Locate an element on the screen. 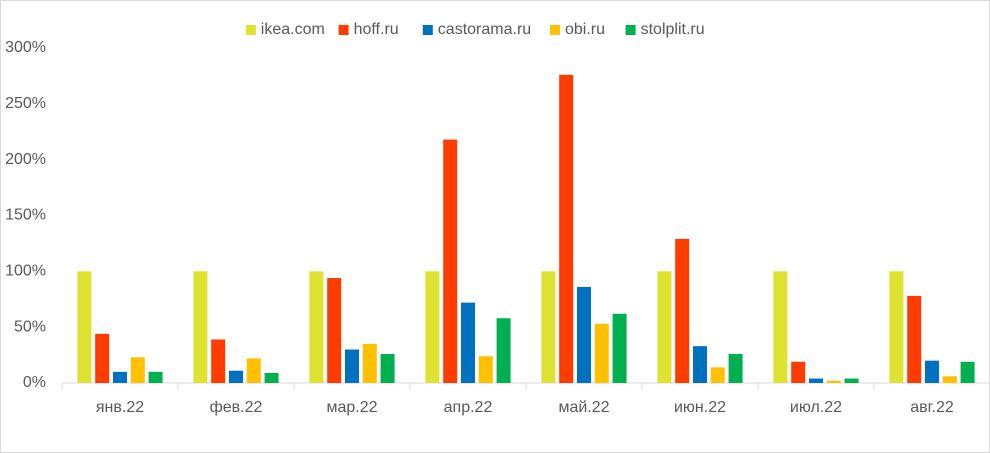 The width and height of the screenshot is (990, 453). x-tick-label: июл.22 is located at coordinates (816, 407).